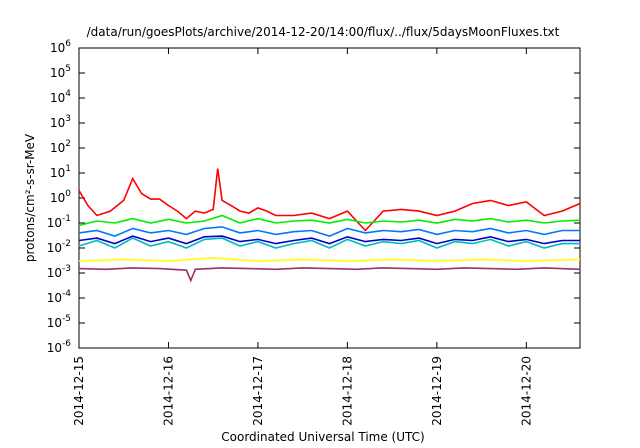 The image size is (640, 448). Describe the element at coordinates (60, 172) in the screenshot. I see `y-tick-label: 10¹` at that location.